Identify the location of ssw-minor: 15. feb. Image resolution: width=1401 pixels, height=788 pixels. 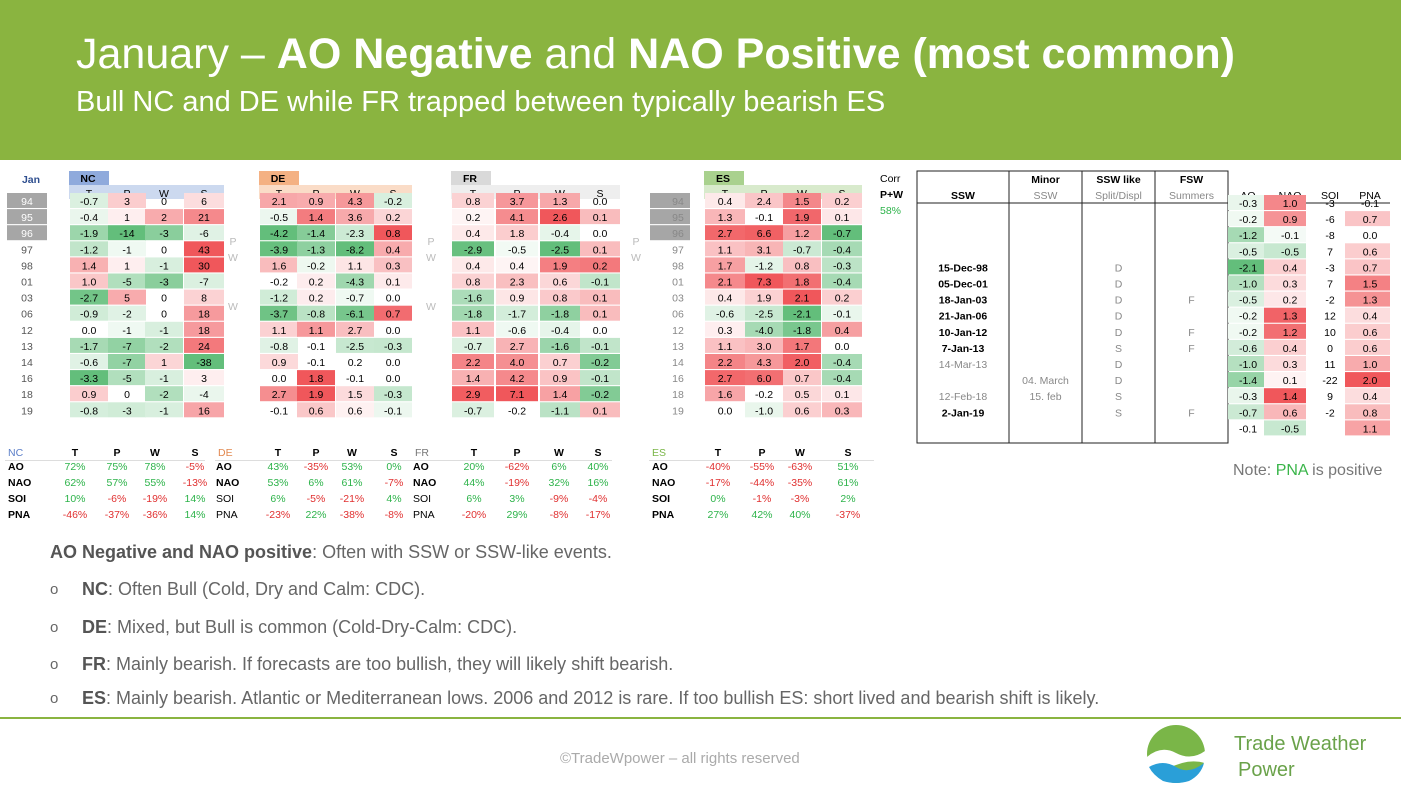
(1045, 397).